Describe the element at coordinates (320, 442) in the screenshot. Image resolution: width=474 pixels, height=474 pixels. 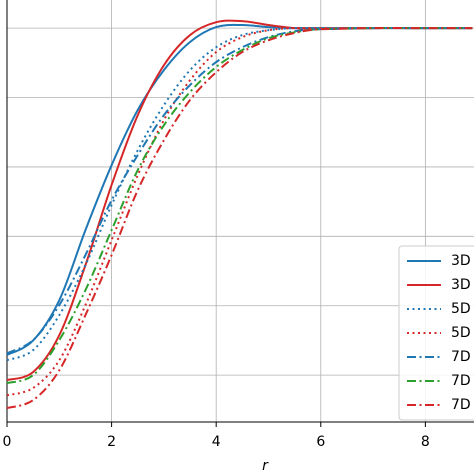
I see `x-tick-label: 6` at that location.